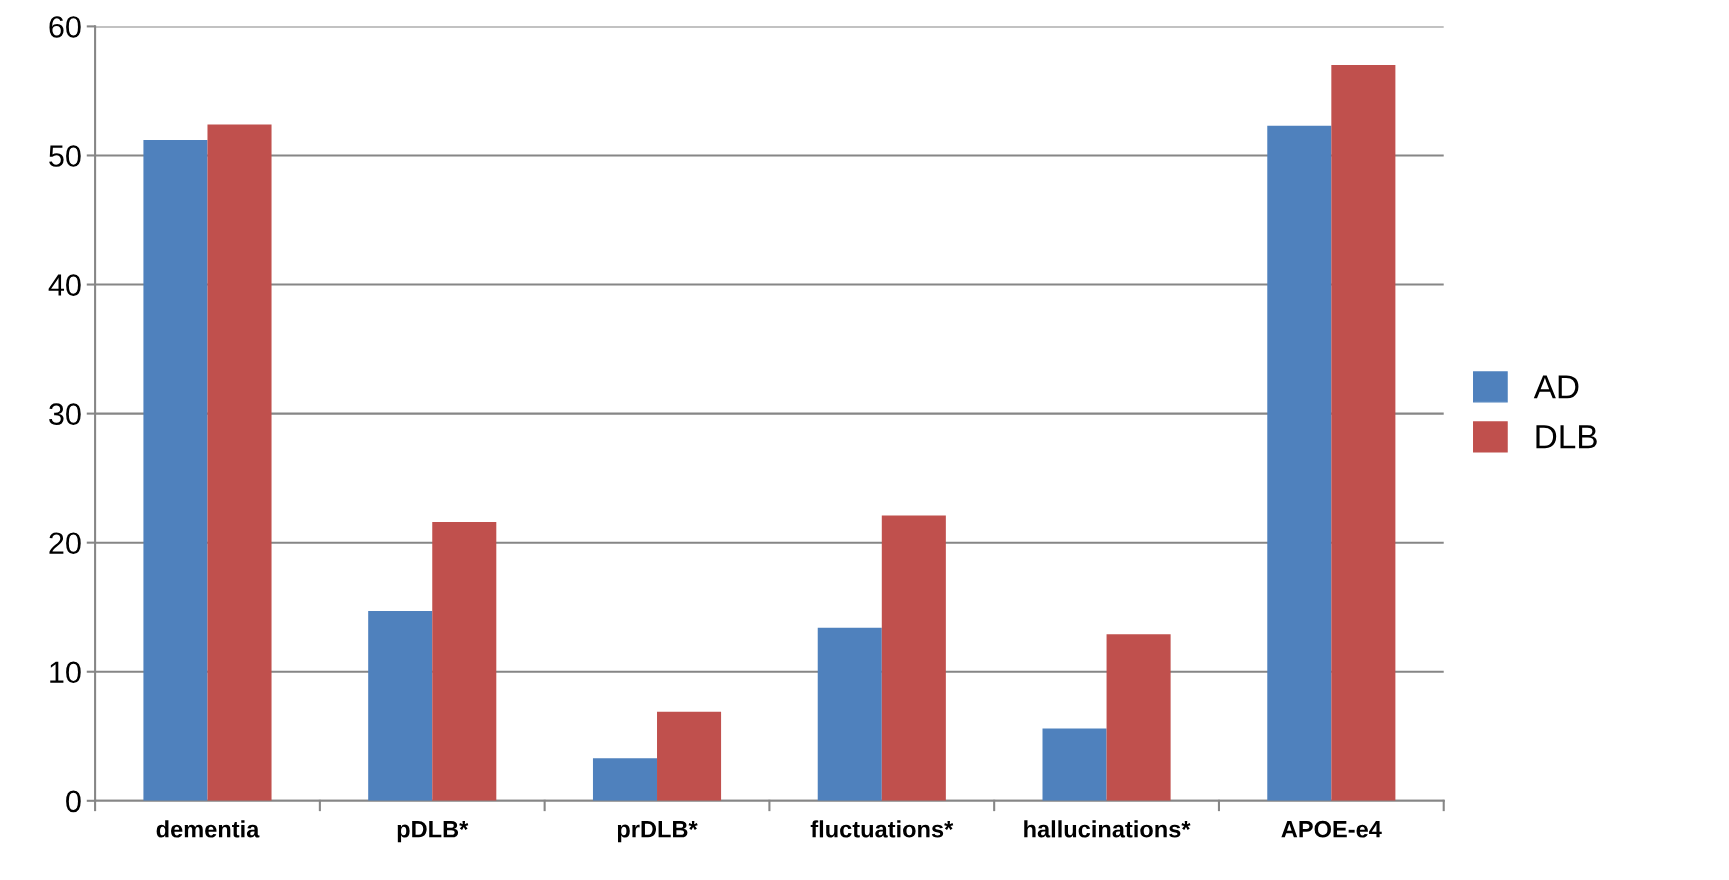 This screenshot has width=1729, height=880. What do you see at coordinates (208, 829) in the screenshot?
I see `x-tick-label: dementia` at bounding box center [208, 829].